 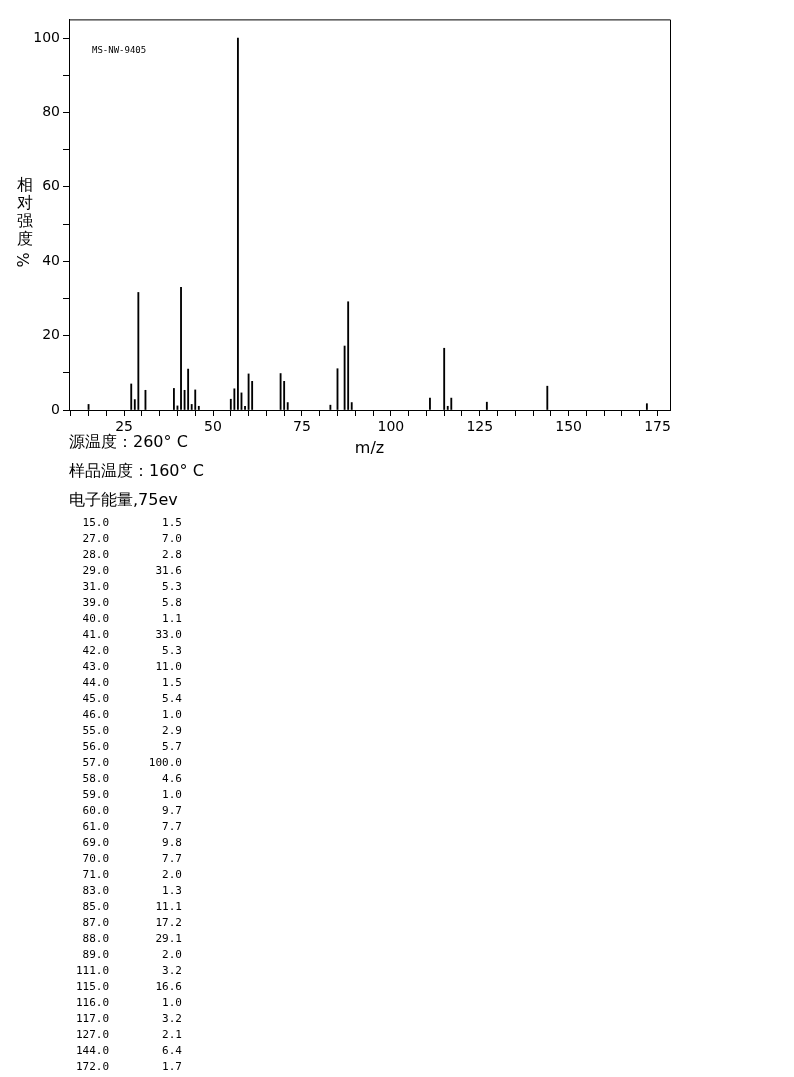 I want to click on x-tick-label: 175, so click(x=657, y=426).